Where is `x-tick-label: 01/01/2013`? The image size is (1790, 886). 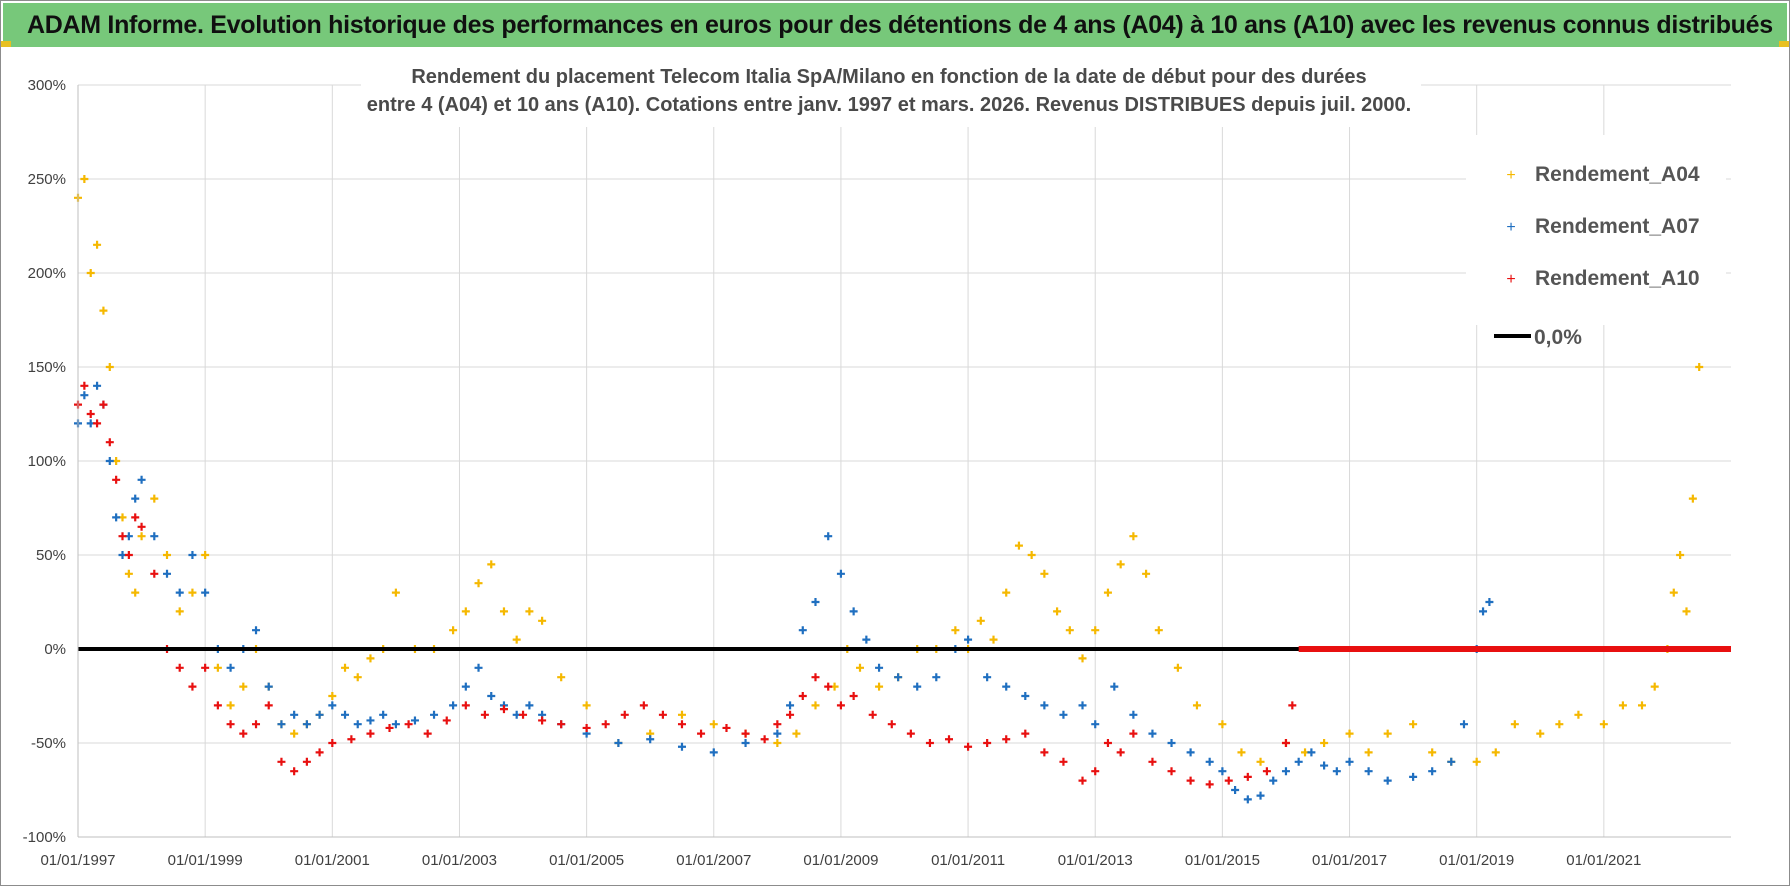 x-tick-label: 01/01/2013 is located at coordinates (1095, 860).